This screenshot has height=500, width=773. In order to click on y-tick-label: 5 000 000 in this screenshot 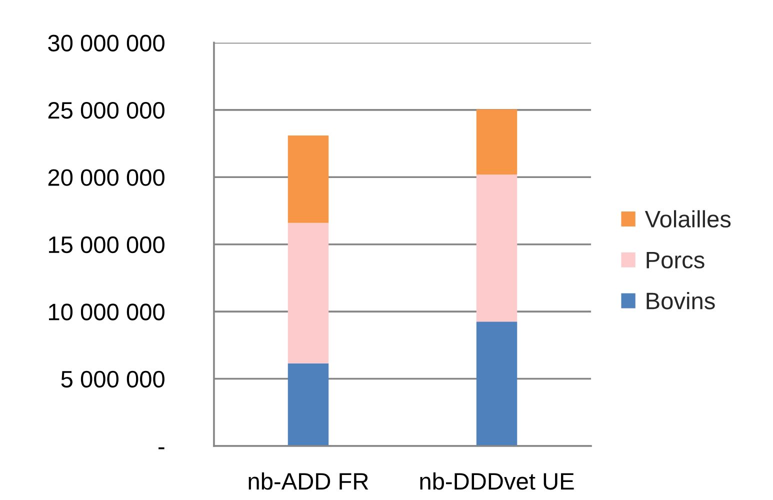, I will do `click(112, 379)`.